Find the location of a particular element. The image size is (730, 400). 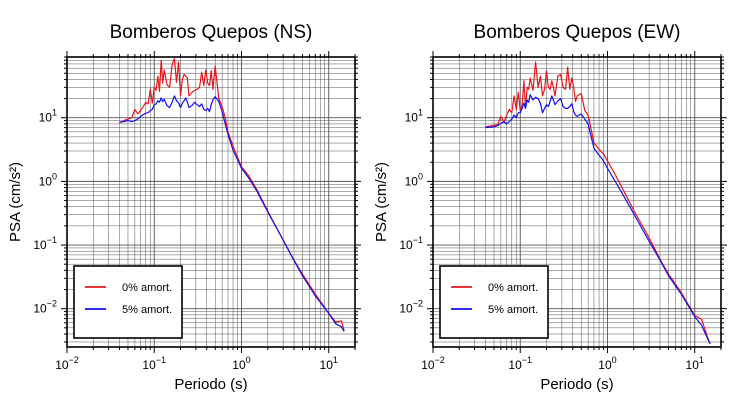

chart-title: Bomberos Quepos (NS) is located at coordinates (211, 32).